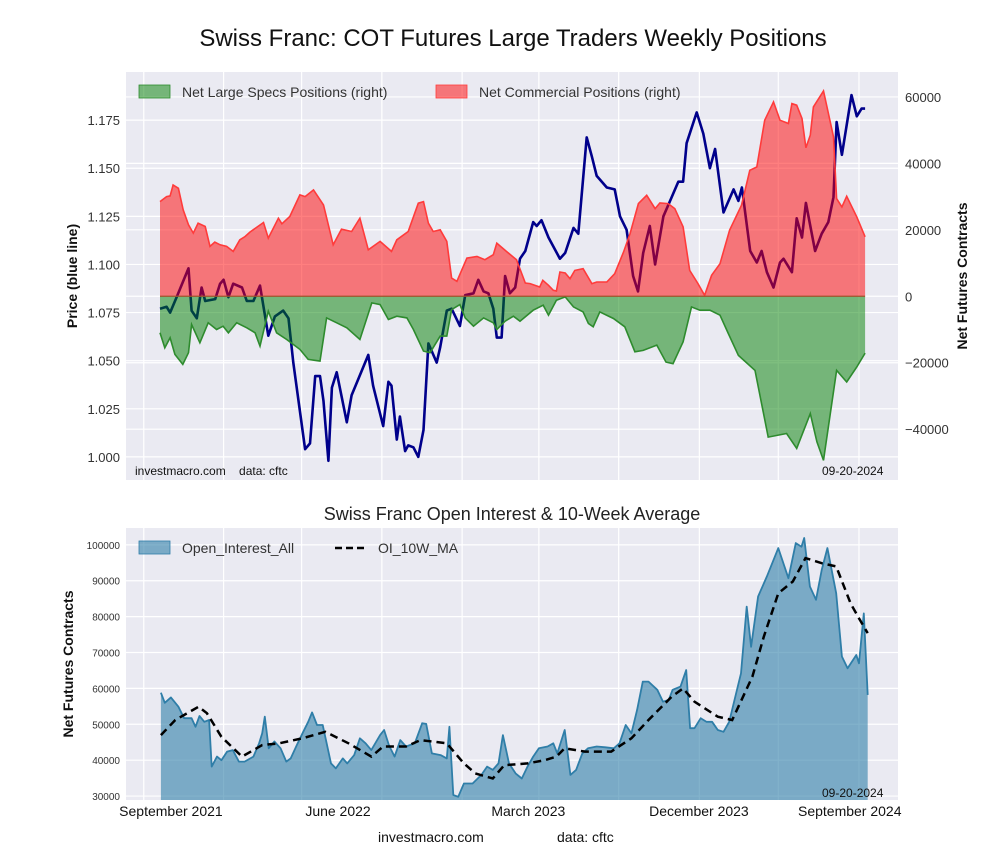 The height and width of the screenshot is (860, 1000). Describe the element at coordinates (908, 296) in the screenshot. I see `net-tick-label: 0` at that location.